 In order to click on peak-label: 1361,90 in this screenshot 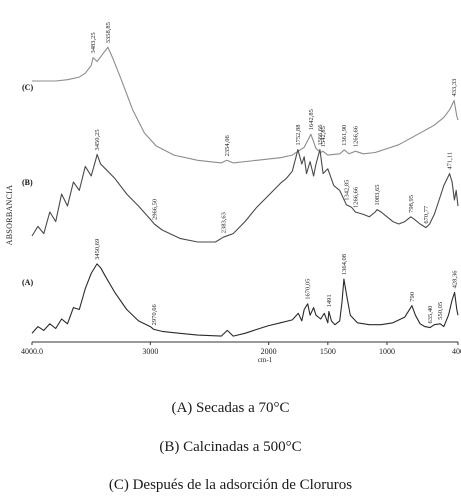, I will do `click(344, 135)`.